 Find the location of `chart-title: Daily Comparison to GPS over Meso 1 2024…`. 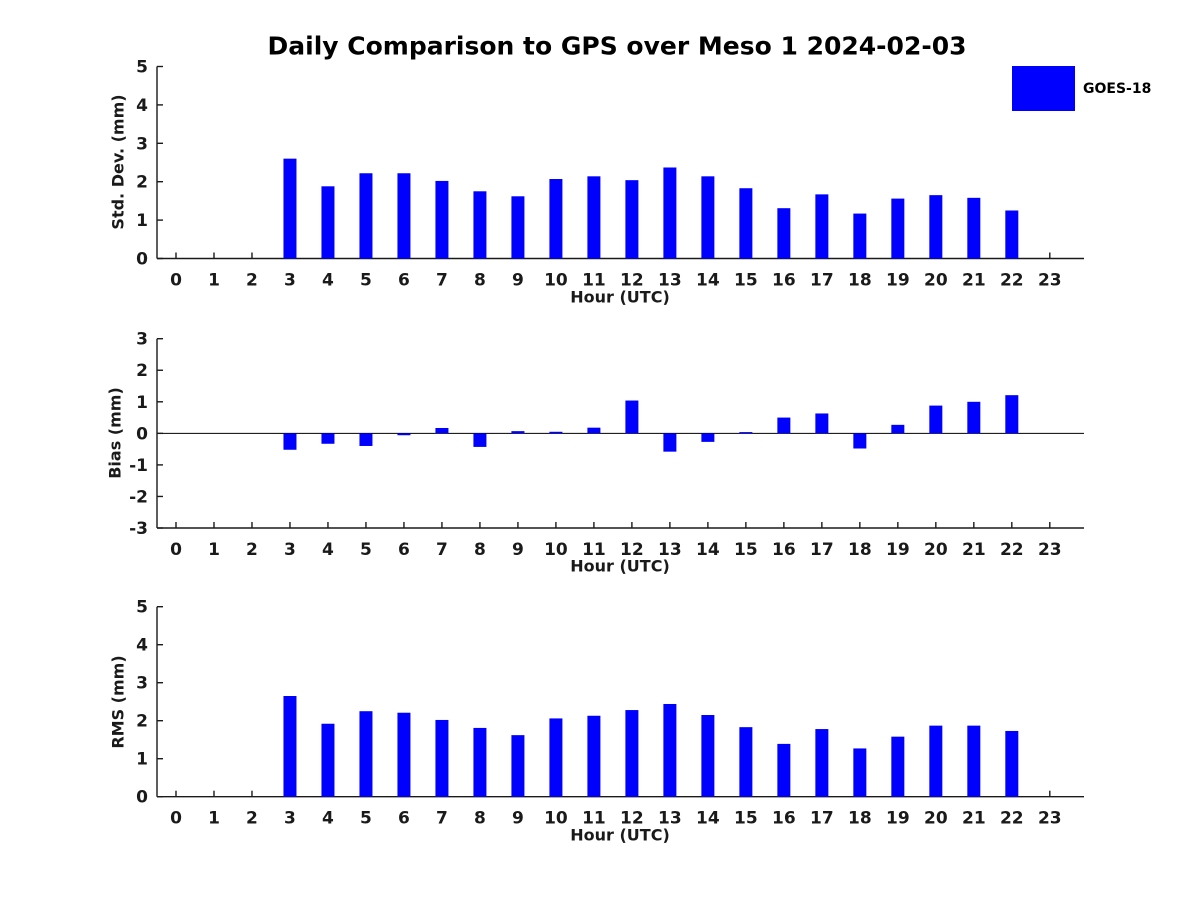

chart-title: Daily Comparison to GPS over Meso 1 2024… is located at coordinates (617, 46).